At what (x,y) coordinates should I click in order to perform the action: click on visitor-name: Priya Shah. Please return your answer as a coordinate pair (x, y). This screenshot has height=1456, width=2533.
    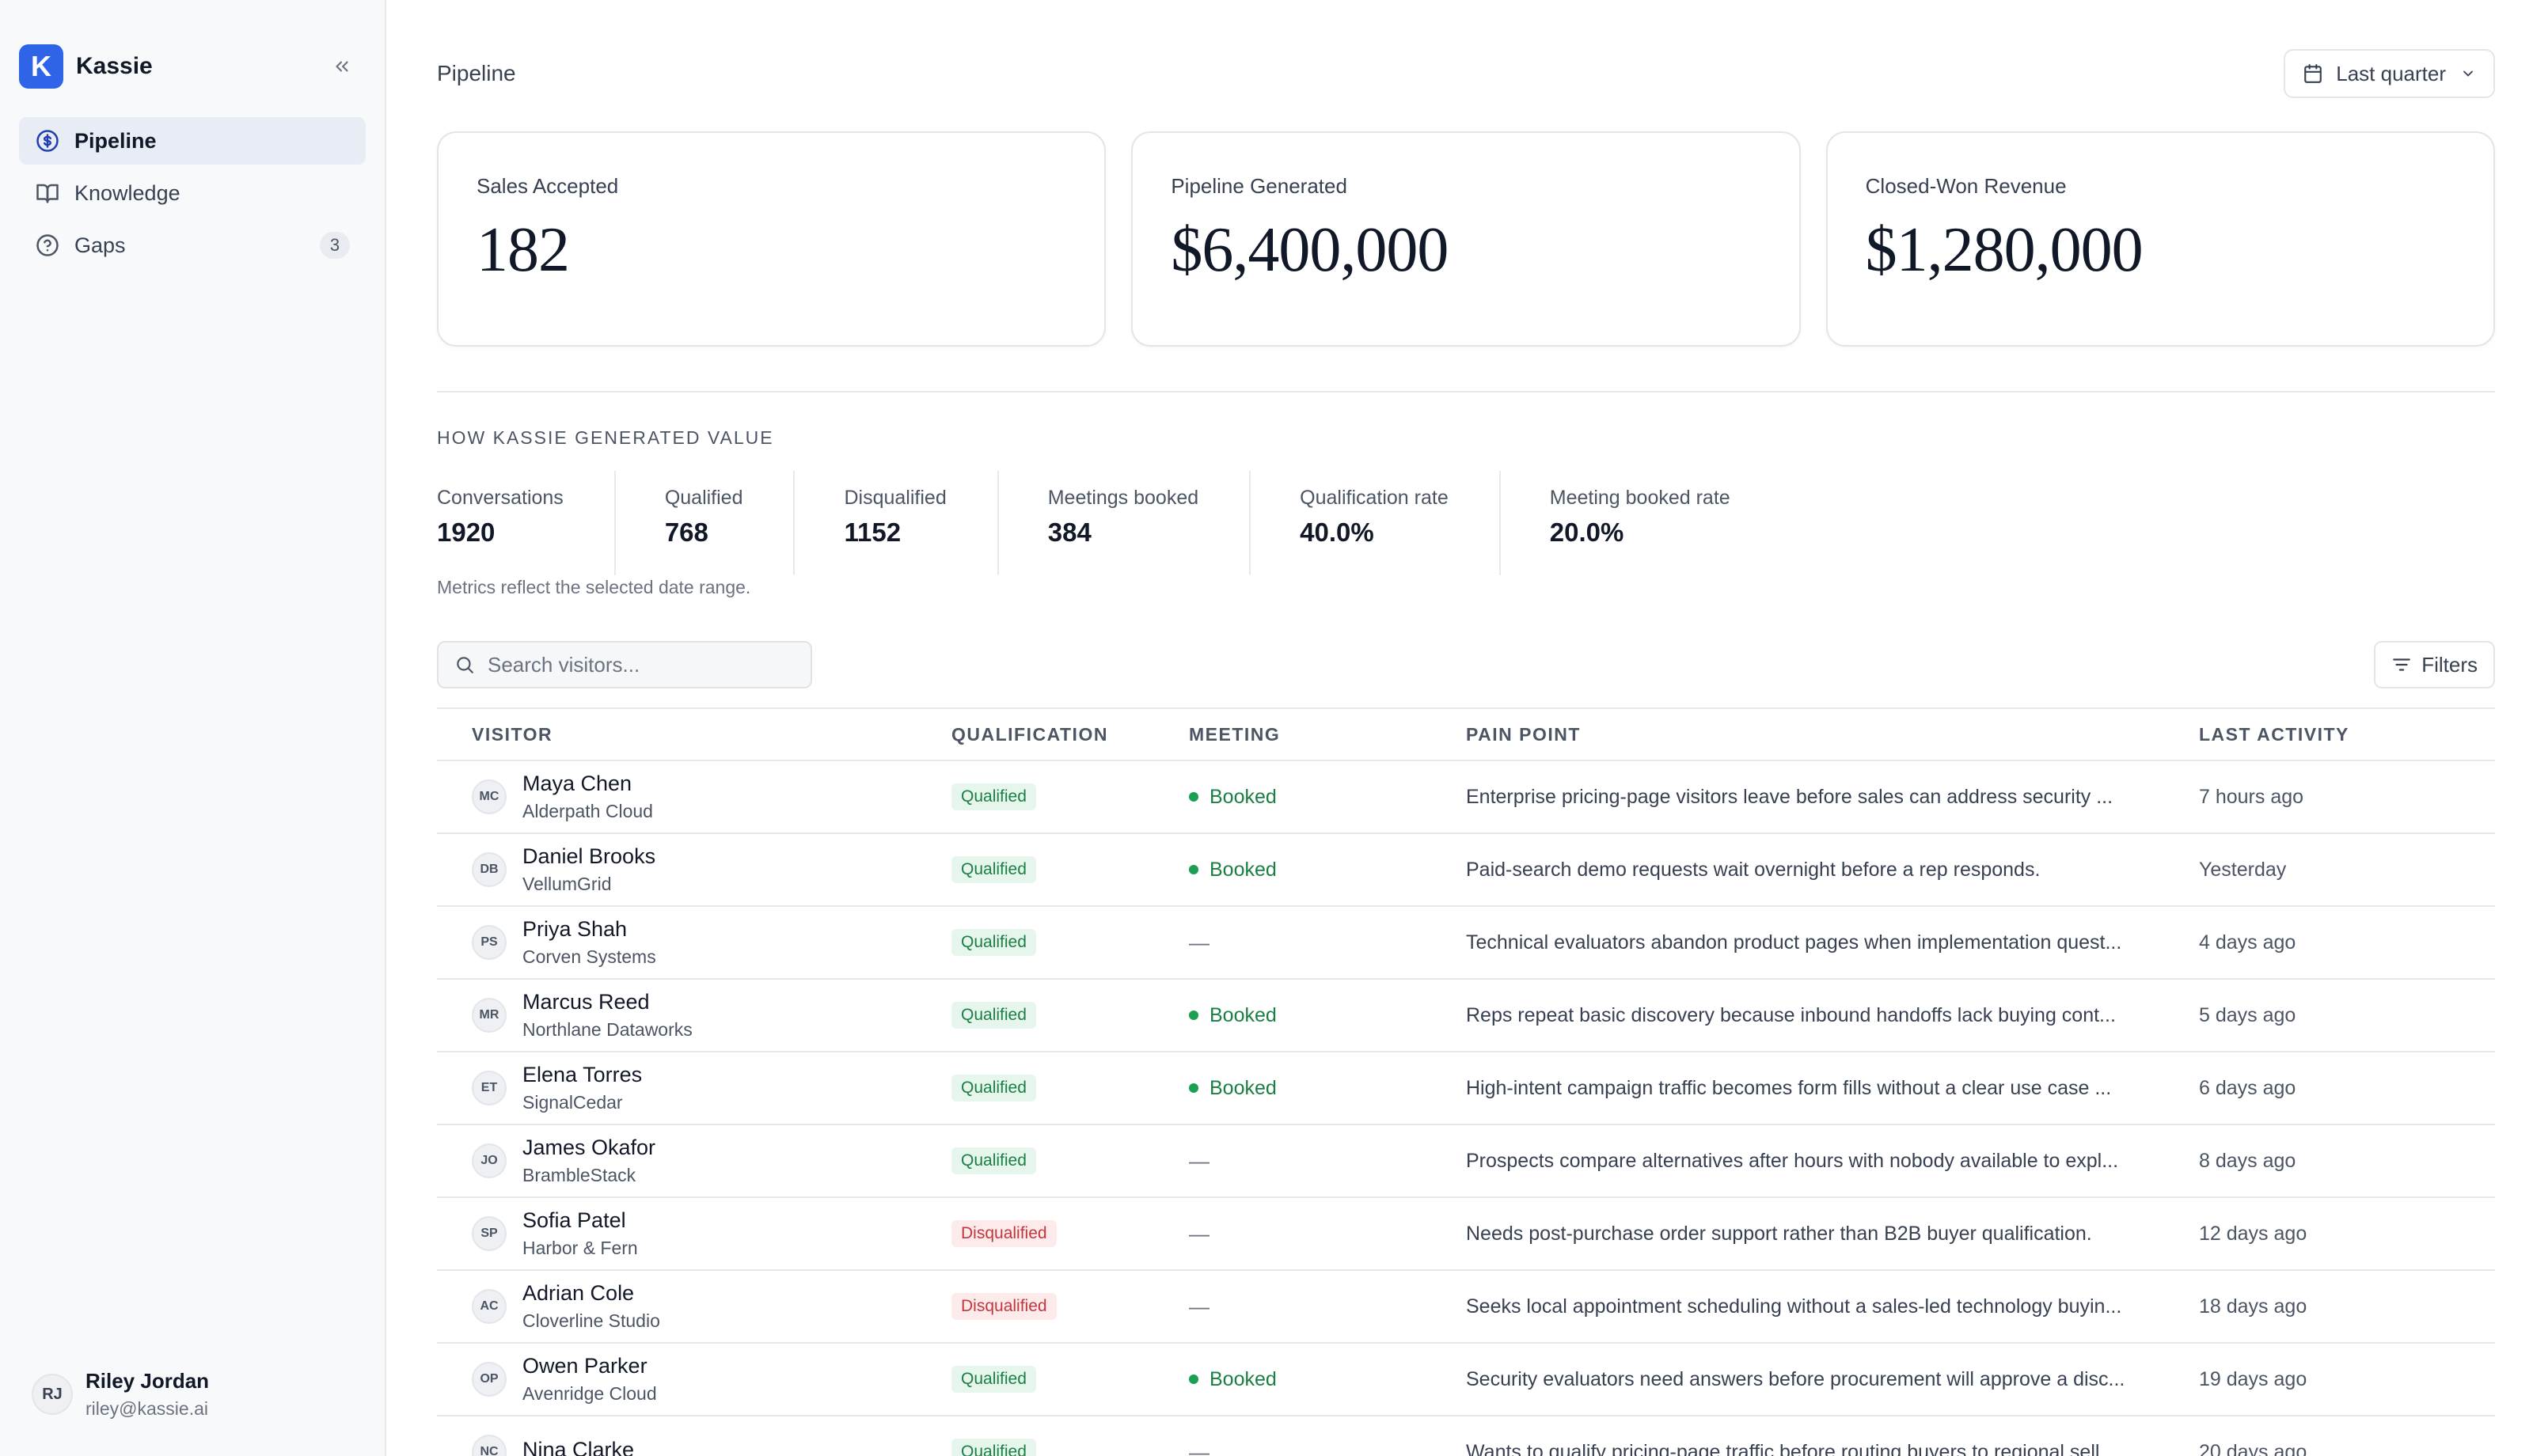
    Looking at the image, I should click on (575, 929).